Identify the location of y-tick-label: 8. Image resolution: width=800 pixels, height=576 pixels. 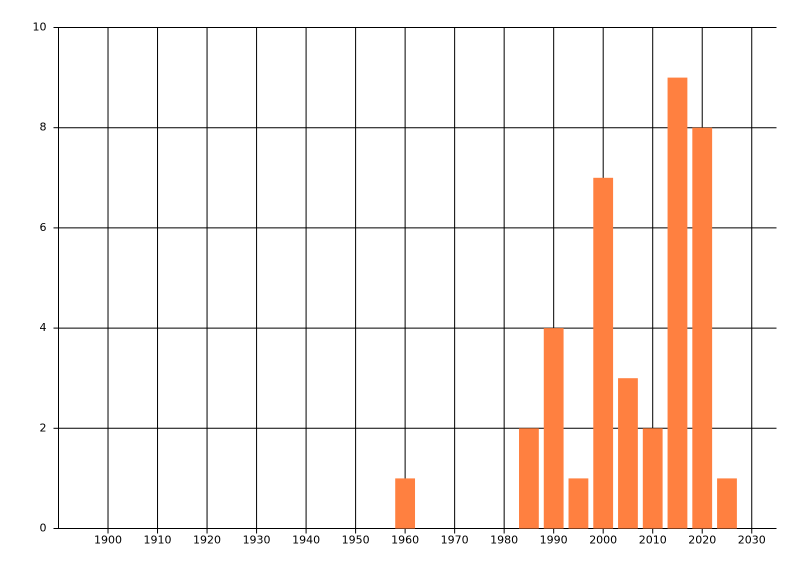
(43, 127).